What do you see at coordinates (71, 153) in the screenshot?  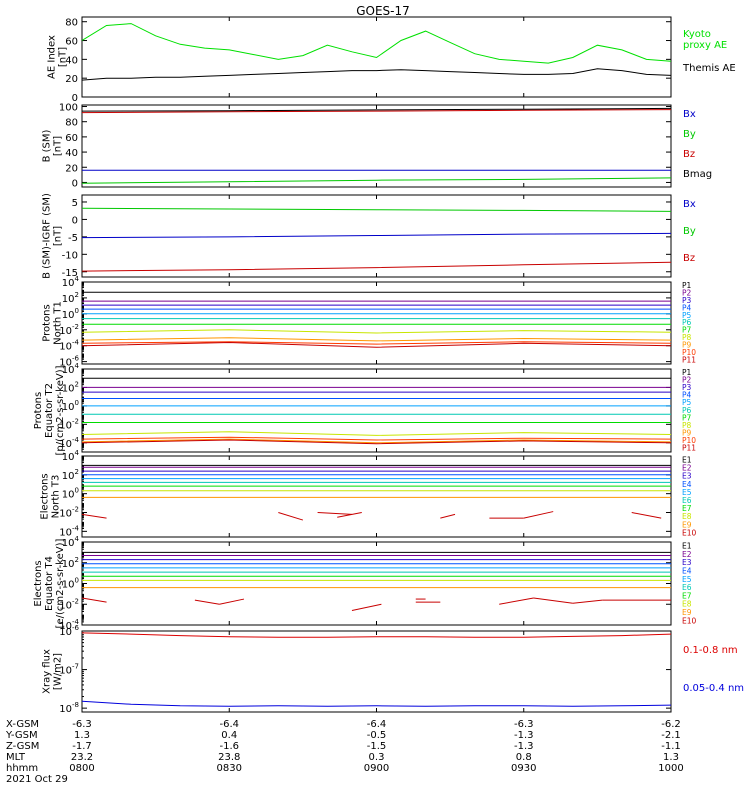 I see `y-tick-label: 40` at bounding box center [71, 153].